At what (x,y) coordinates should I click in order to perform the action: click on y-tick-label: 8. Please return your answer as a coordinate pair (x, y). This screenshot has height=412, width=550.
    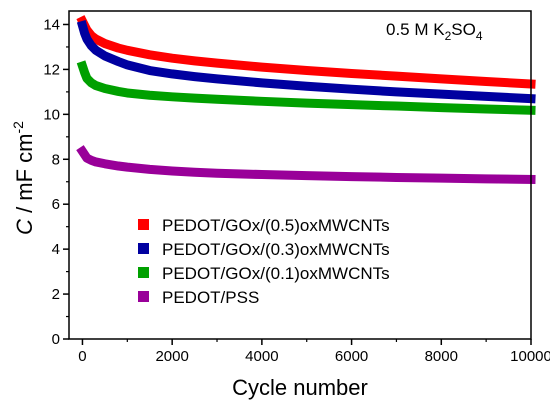
    Looking at the image, I should click on (56, 159).